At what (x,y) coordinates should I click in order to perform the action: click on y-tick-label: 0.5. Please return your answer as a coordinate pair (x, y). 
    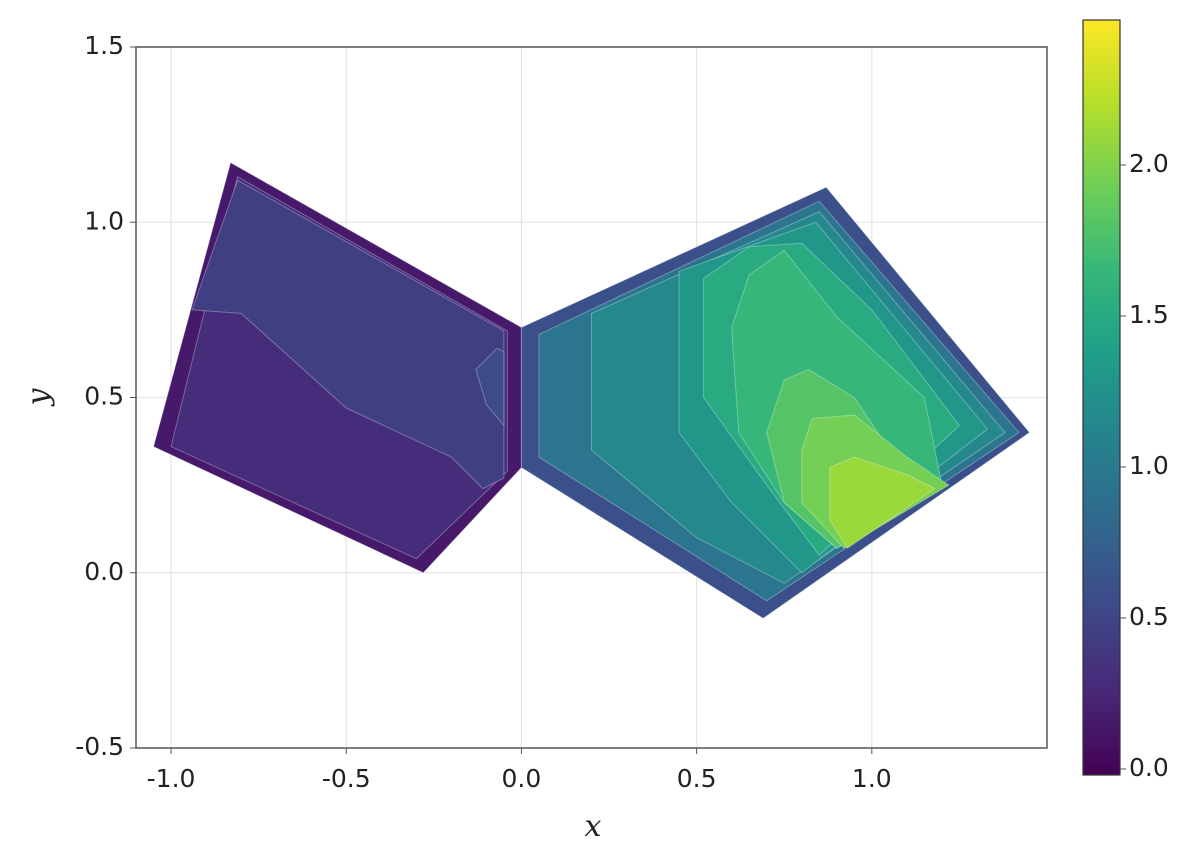
    Looking at the image, I should click on (104, 396).